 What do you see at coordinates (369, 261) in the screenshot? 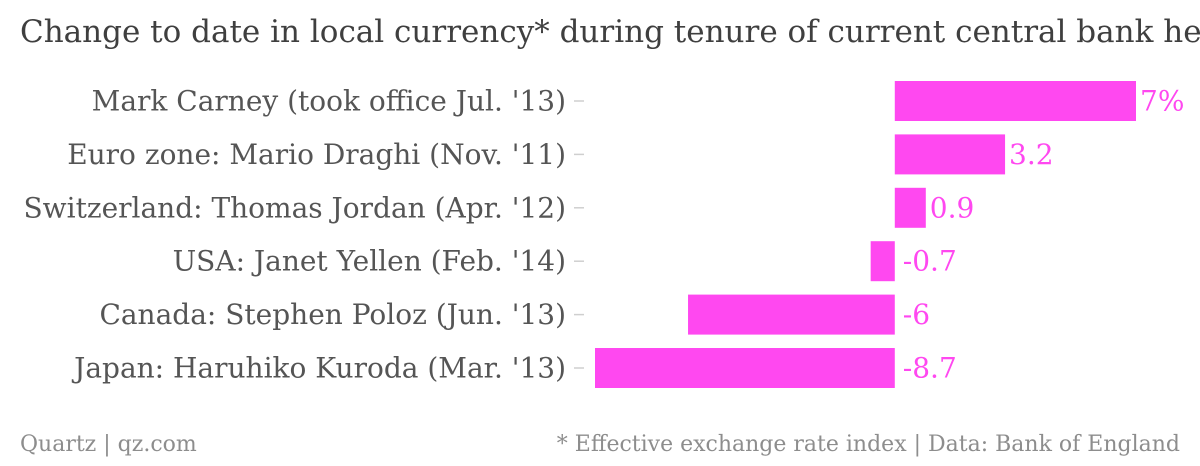
I see `category-label: USA: Janet Yellen (Feb. '14)` at bounding box center [369, 261].